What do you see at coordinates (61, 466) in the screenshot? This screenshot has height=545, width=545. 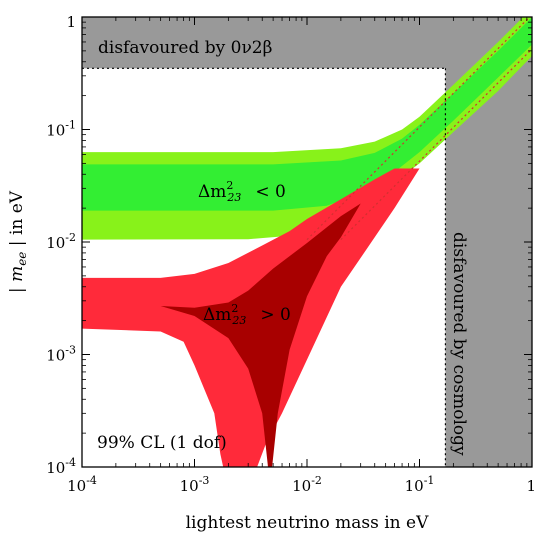 I see `y-tick-label: 10⁻⁴` at bounding box center [61, 466].